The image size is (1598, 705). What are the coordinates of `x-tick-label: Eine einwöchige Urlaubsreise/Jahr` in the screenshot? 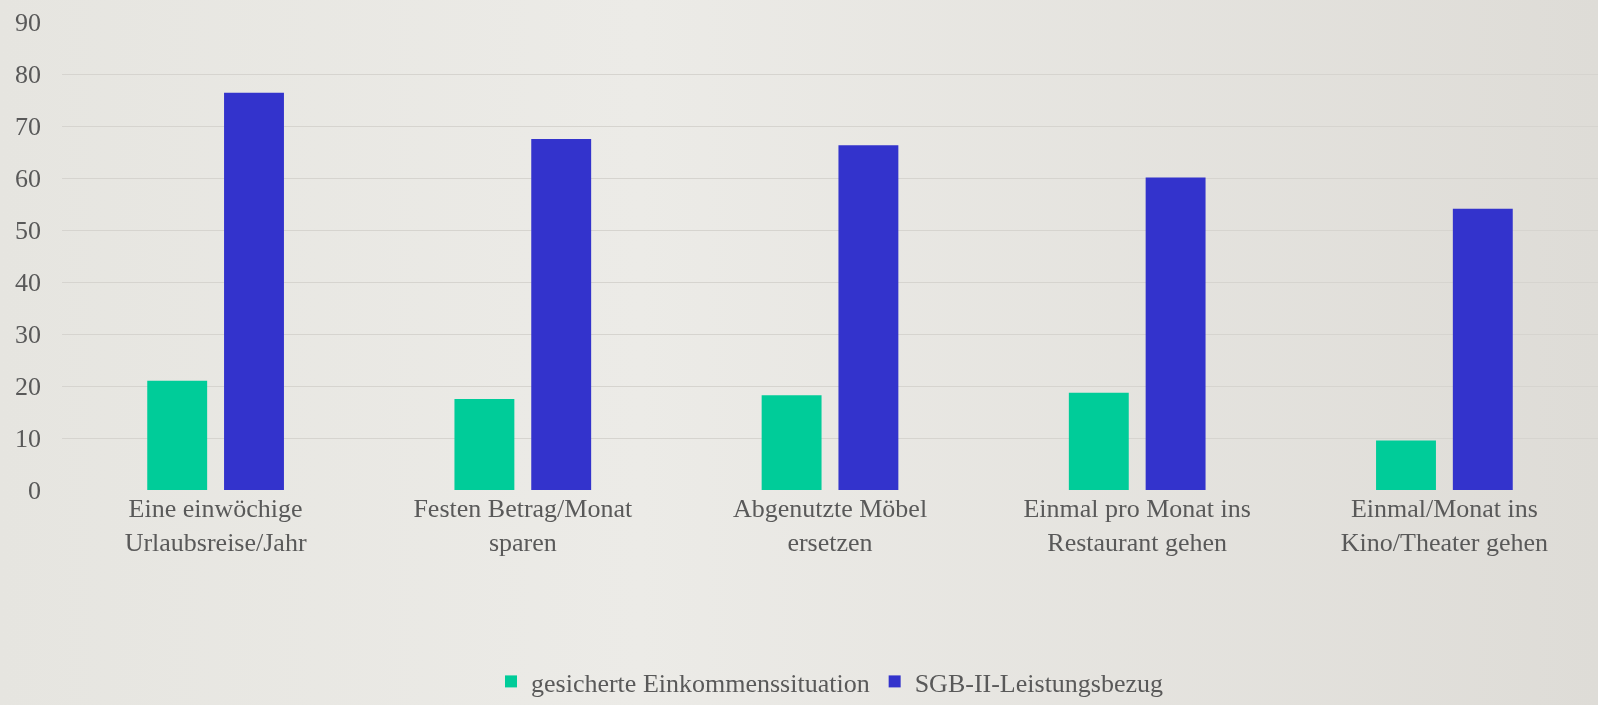 It's located at (215, 525).